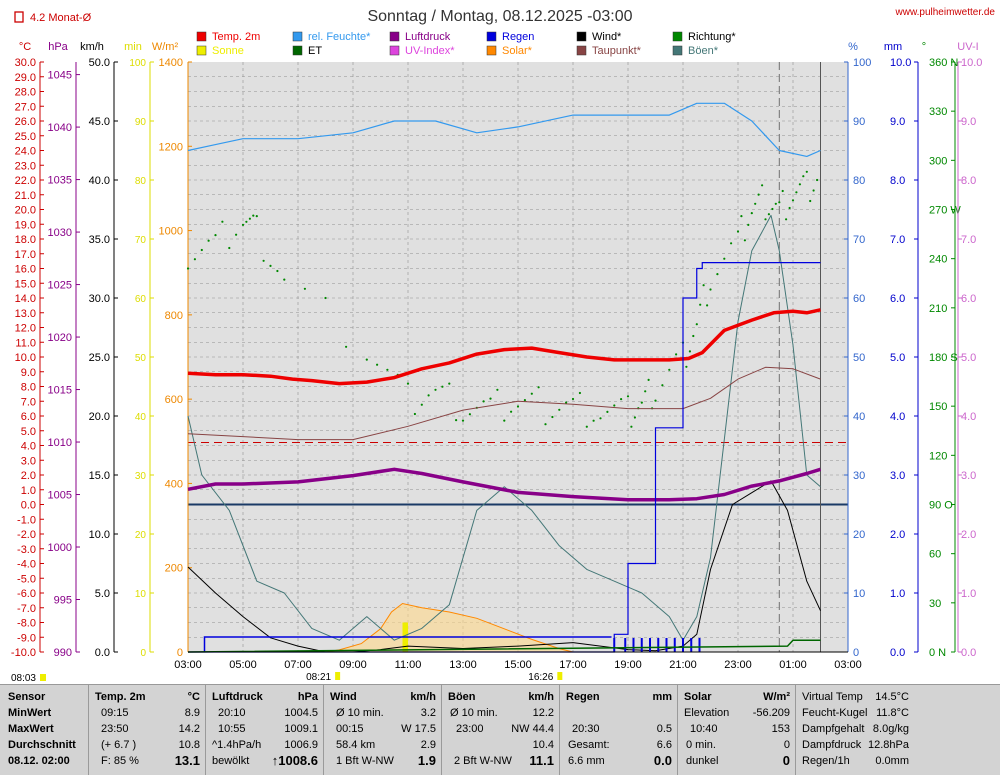  Describe the element at coordinates (25, 152) in the screenshot. I see `axis-tick-label-temp: 24.0` at that location.